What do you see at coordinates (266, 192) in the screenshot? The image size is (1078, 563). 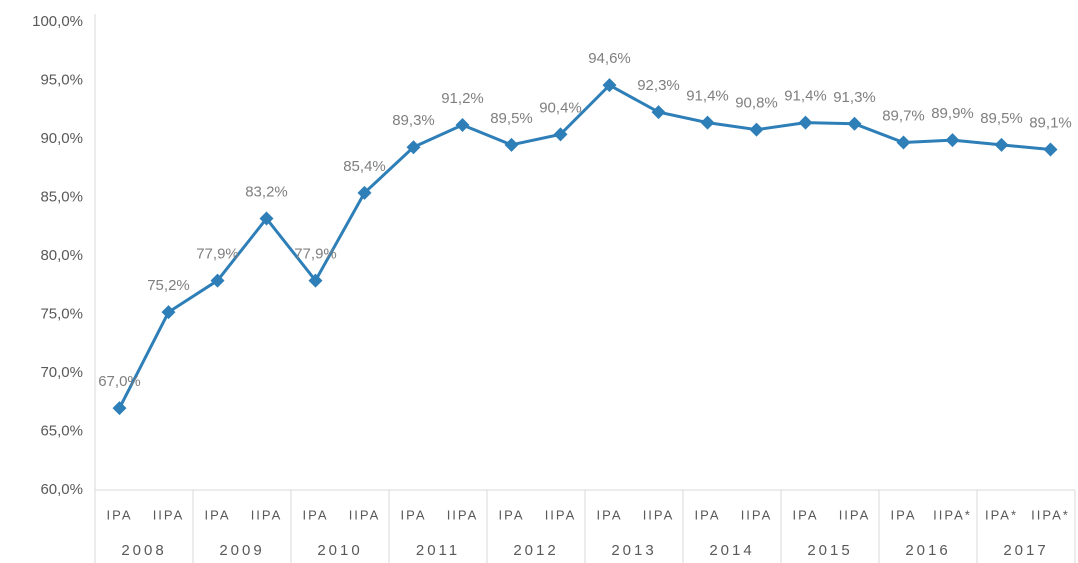 I see `value-label: 83,2%` at bounding box center [266, 192].